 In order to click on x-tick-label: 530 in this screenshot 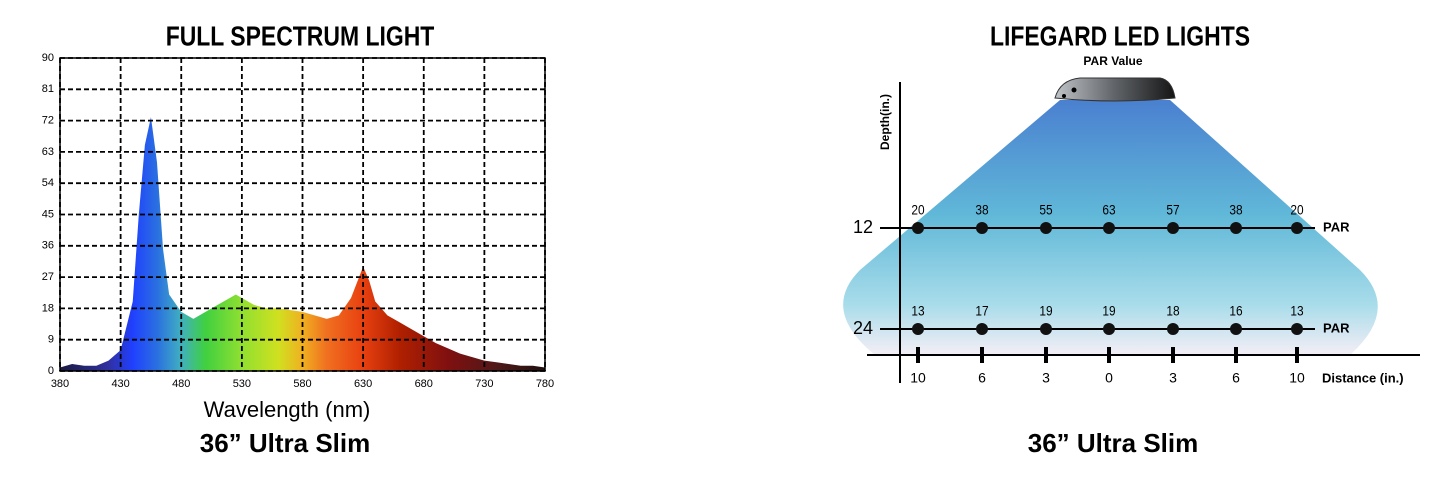, I will do `click(242, 384)`.